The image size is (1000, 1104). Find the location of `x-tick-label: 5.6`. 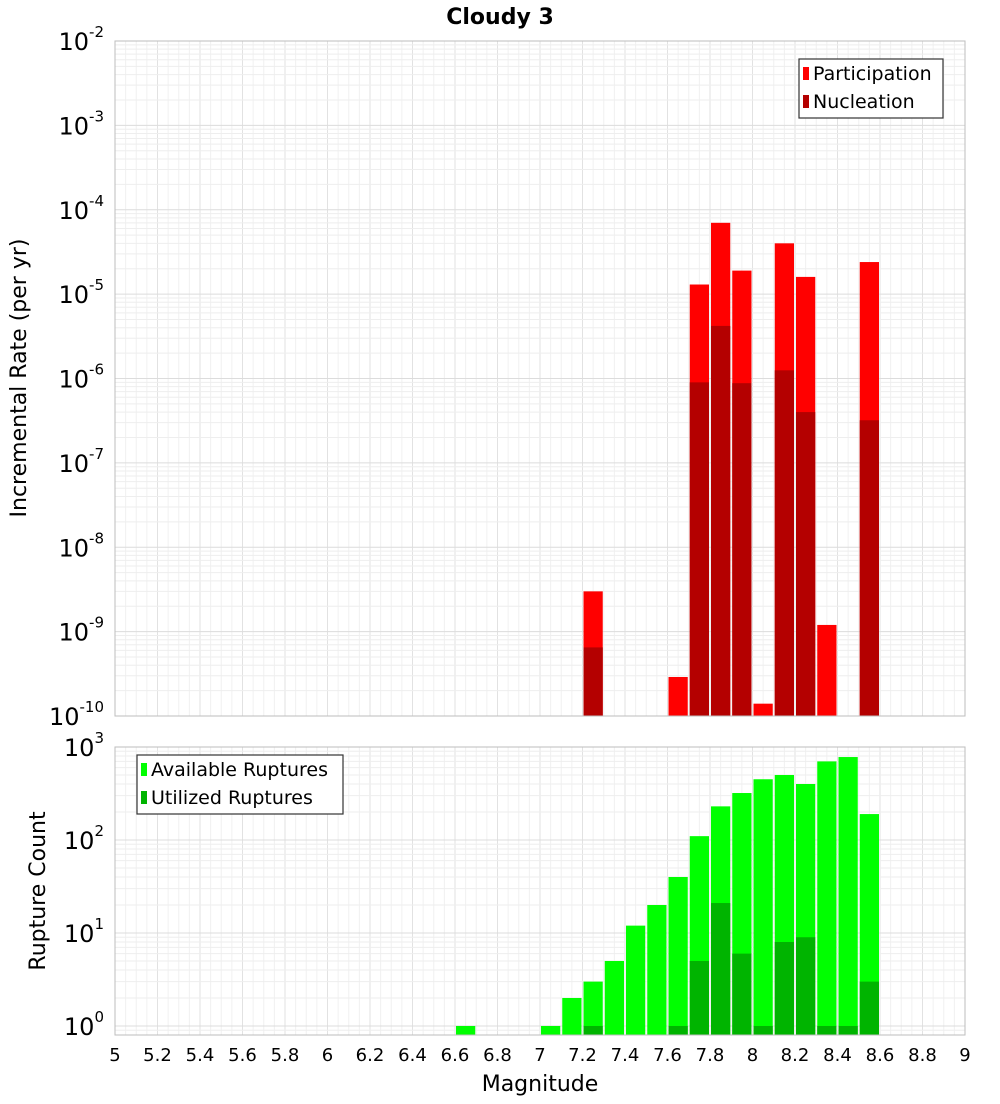

x-tick-label: 5.6 is located at coordinates (242, 1055).